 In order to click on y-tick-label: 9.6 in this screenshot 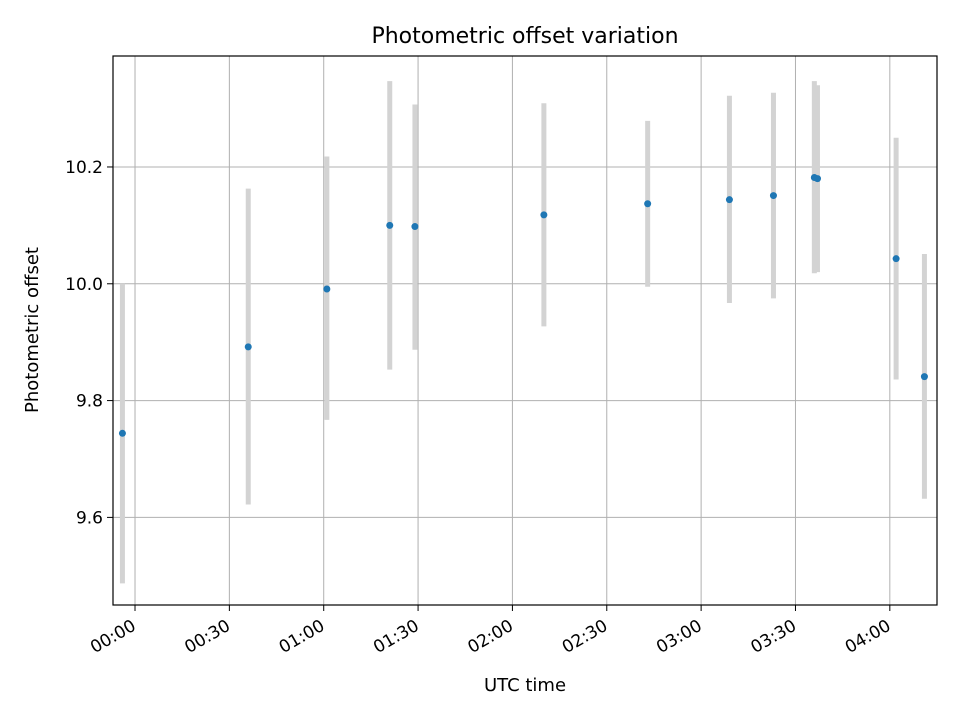, I will do `click(89, 518)`.